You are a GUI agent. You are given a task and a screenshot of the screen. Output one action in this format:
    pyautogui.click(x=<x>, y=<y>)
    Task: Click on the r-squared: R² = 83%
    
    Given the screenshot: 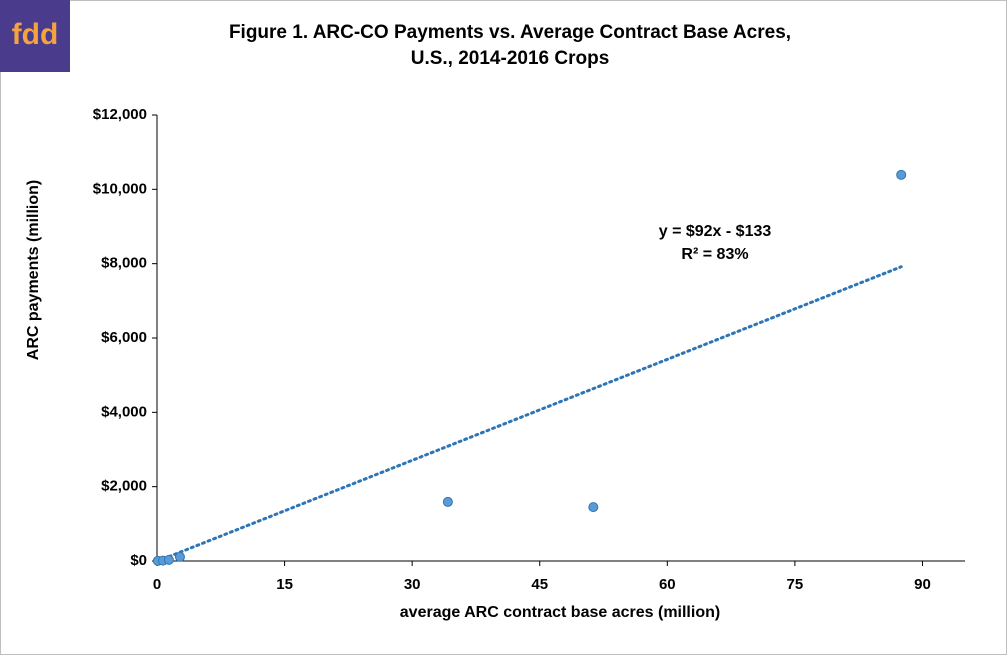 What is the action you would take?
    pyautogui.click(x=714, y=254)
    